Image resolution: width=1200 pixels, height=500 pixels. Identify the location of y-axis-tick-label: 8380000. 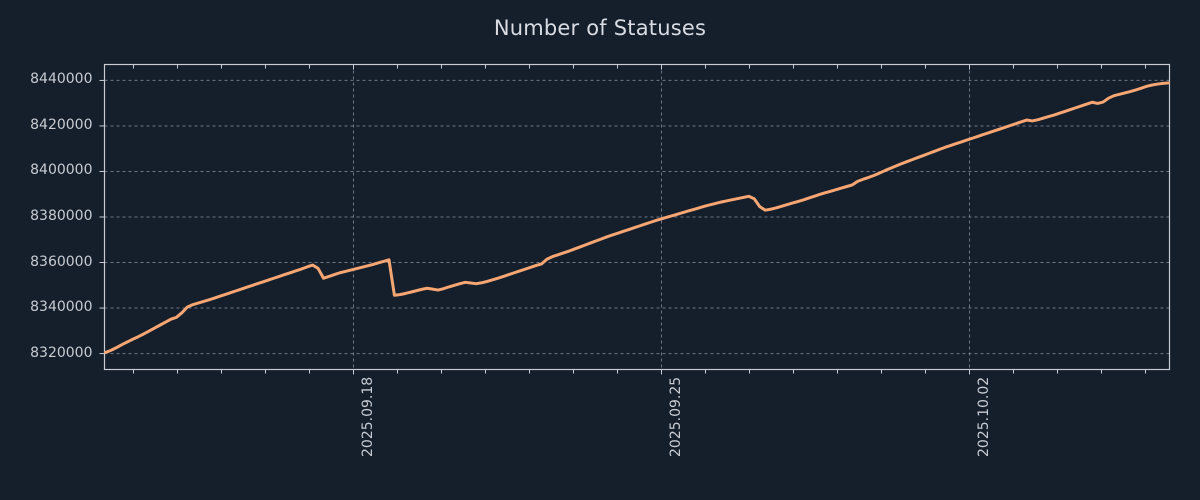
(61, 216).